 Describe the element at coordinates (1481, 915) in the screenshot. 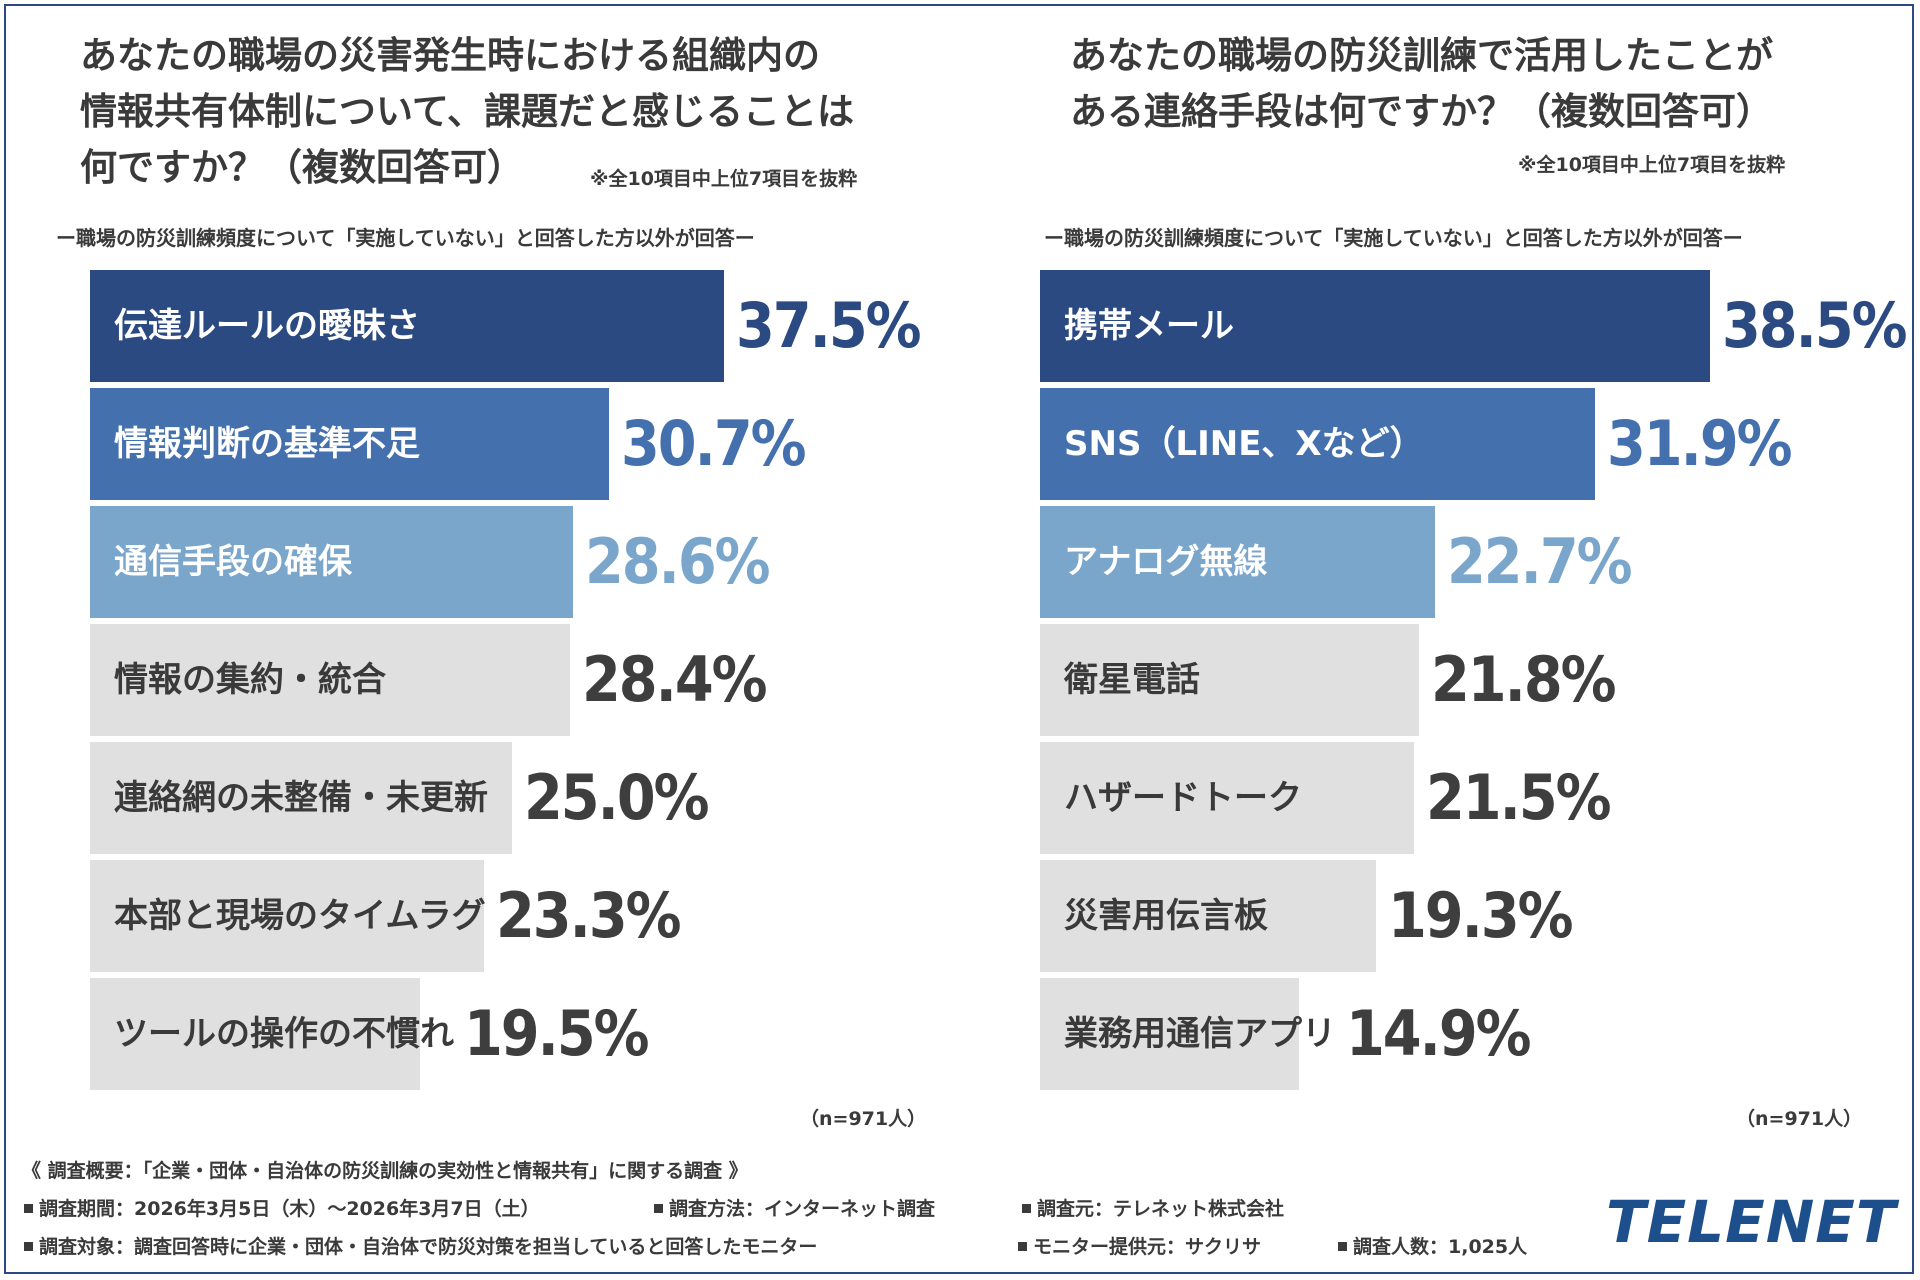

I see `right-bar-value-6: 19.3%` at that location.